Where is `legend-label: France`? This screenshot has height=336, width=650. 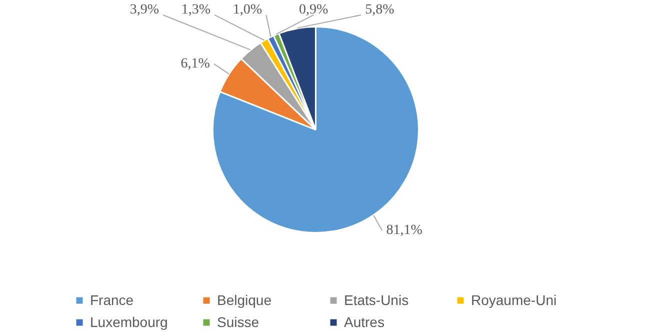 legend-label: France is located at coordinates (112, 300).